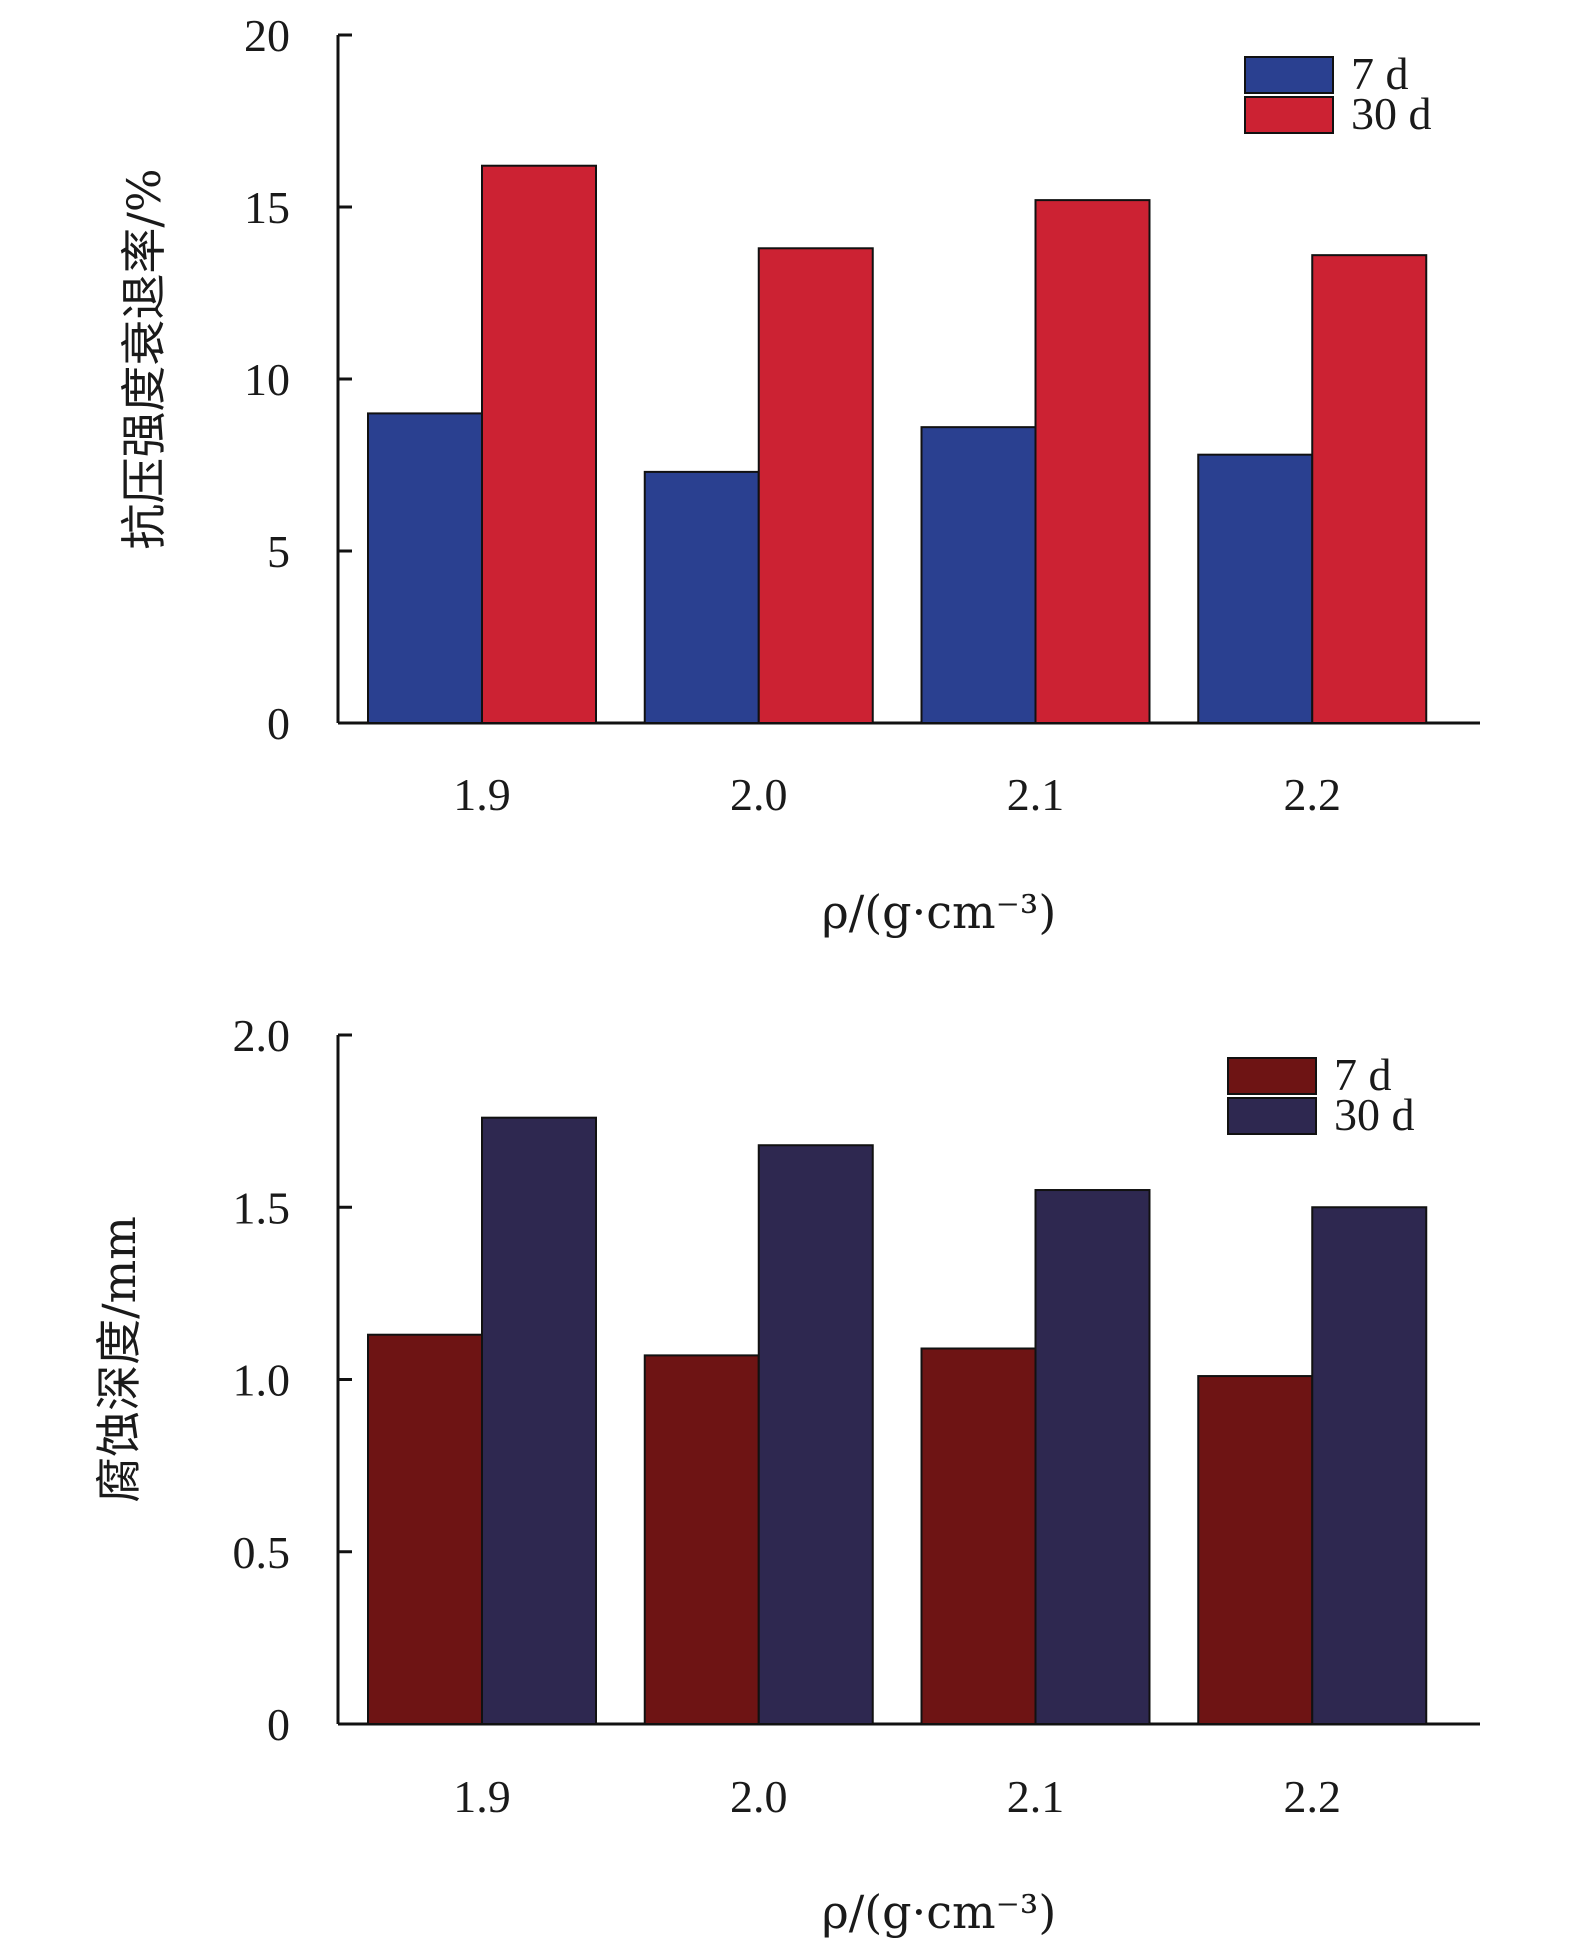 This screenshot has height=1956, width=1575. Describe the element at coordinates (267, 379) in the screenshot. I see `y-tick-label: 10` at that location.